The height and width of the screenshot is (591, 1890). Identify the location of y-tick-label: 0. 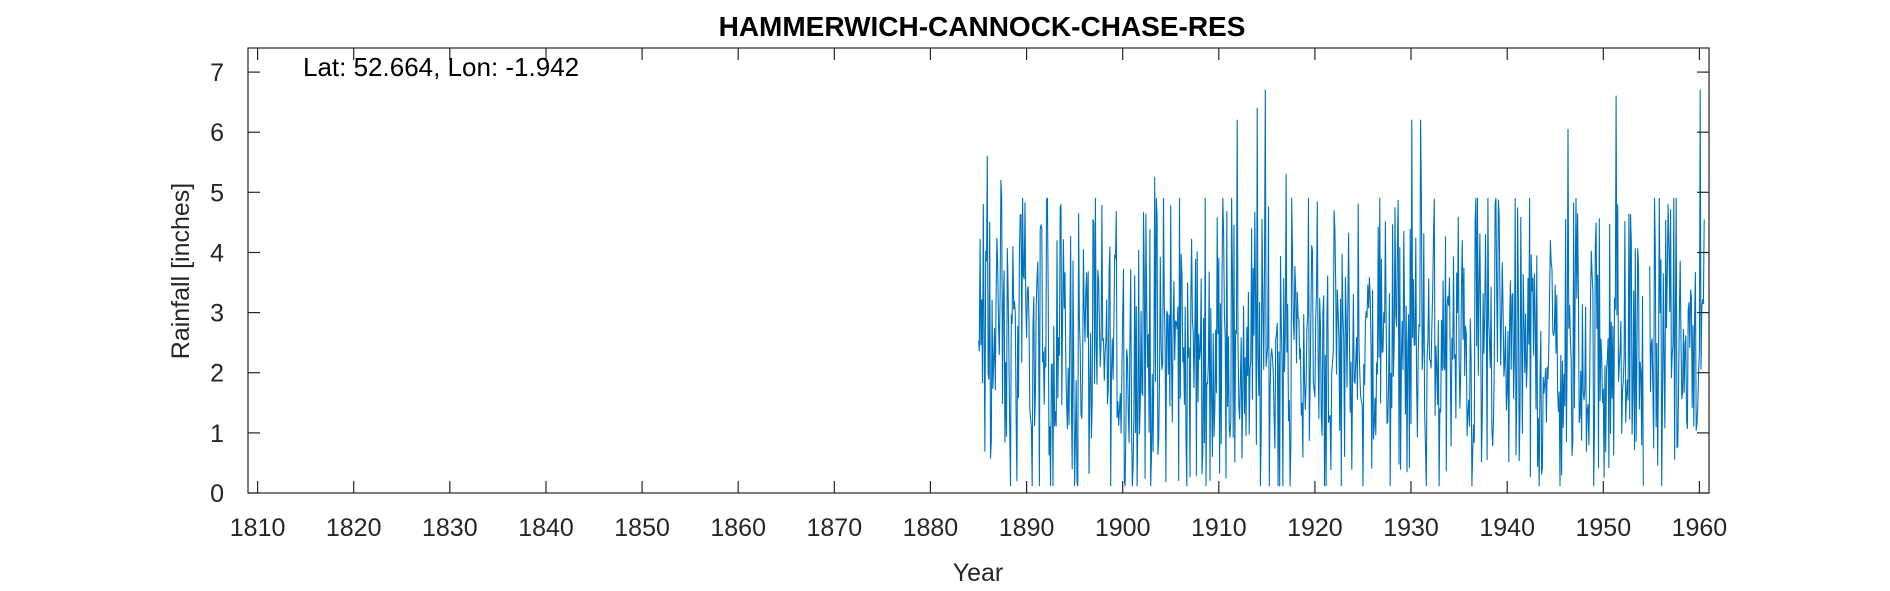
(217, 494).